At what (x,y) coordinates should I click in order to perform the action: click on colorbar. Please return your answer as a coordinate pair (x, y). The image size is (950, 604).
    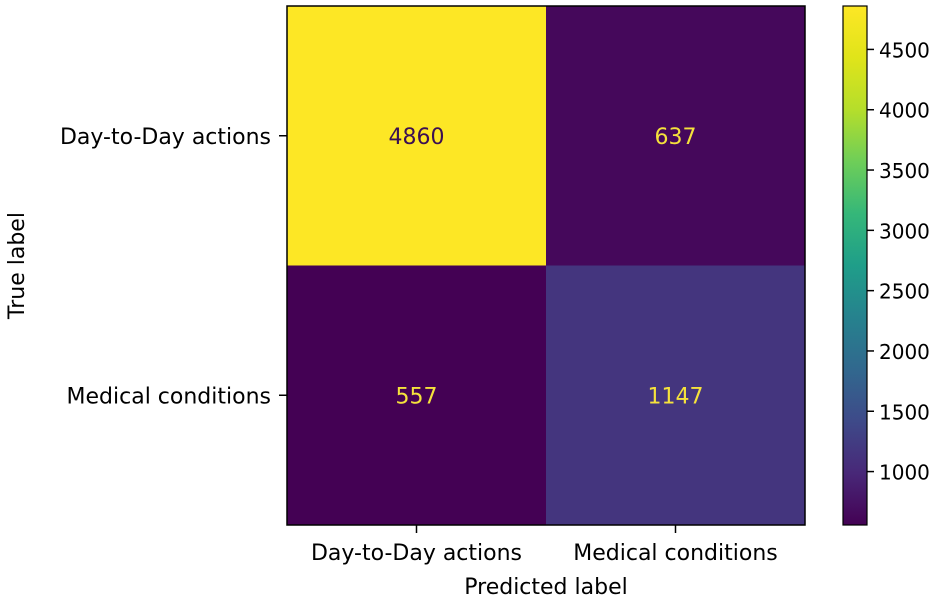
    Looking at the image, I should click on (855, 265).